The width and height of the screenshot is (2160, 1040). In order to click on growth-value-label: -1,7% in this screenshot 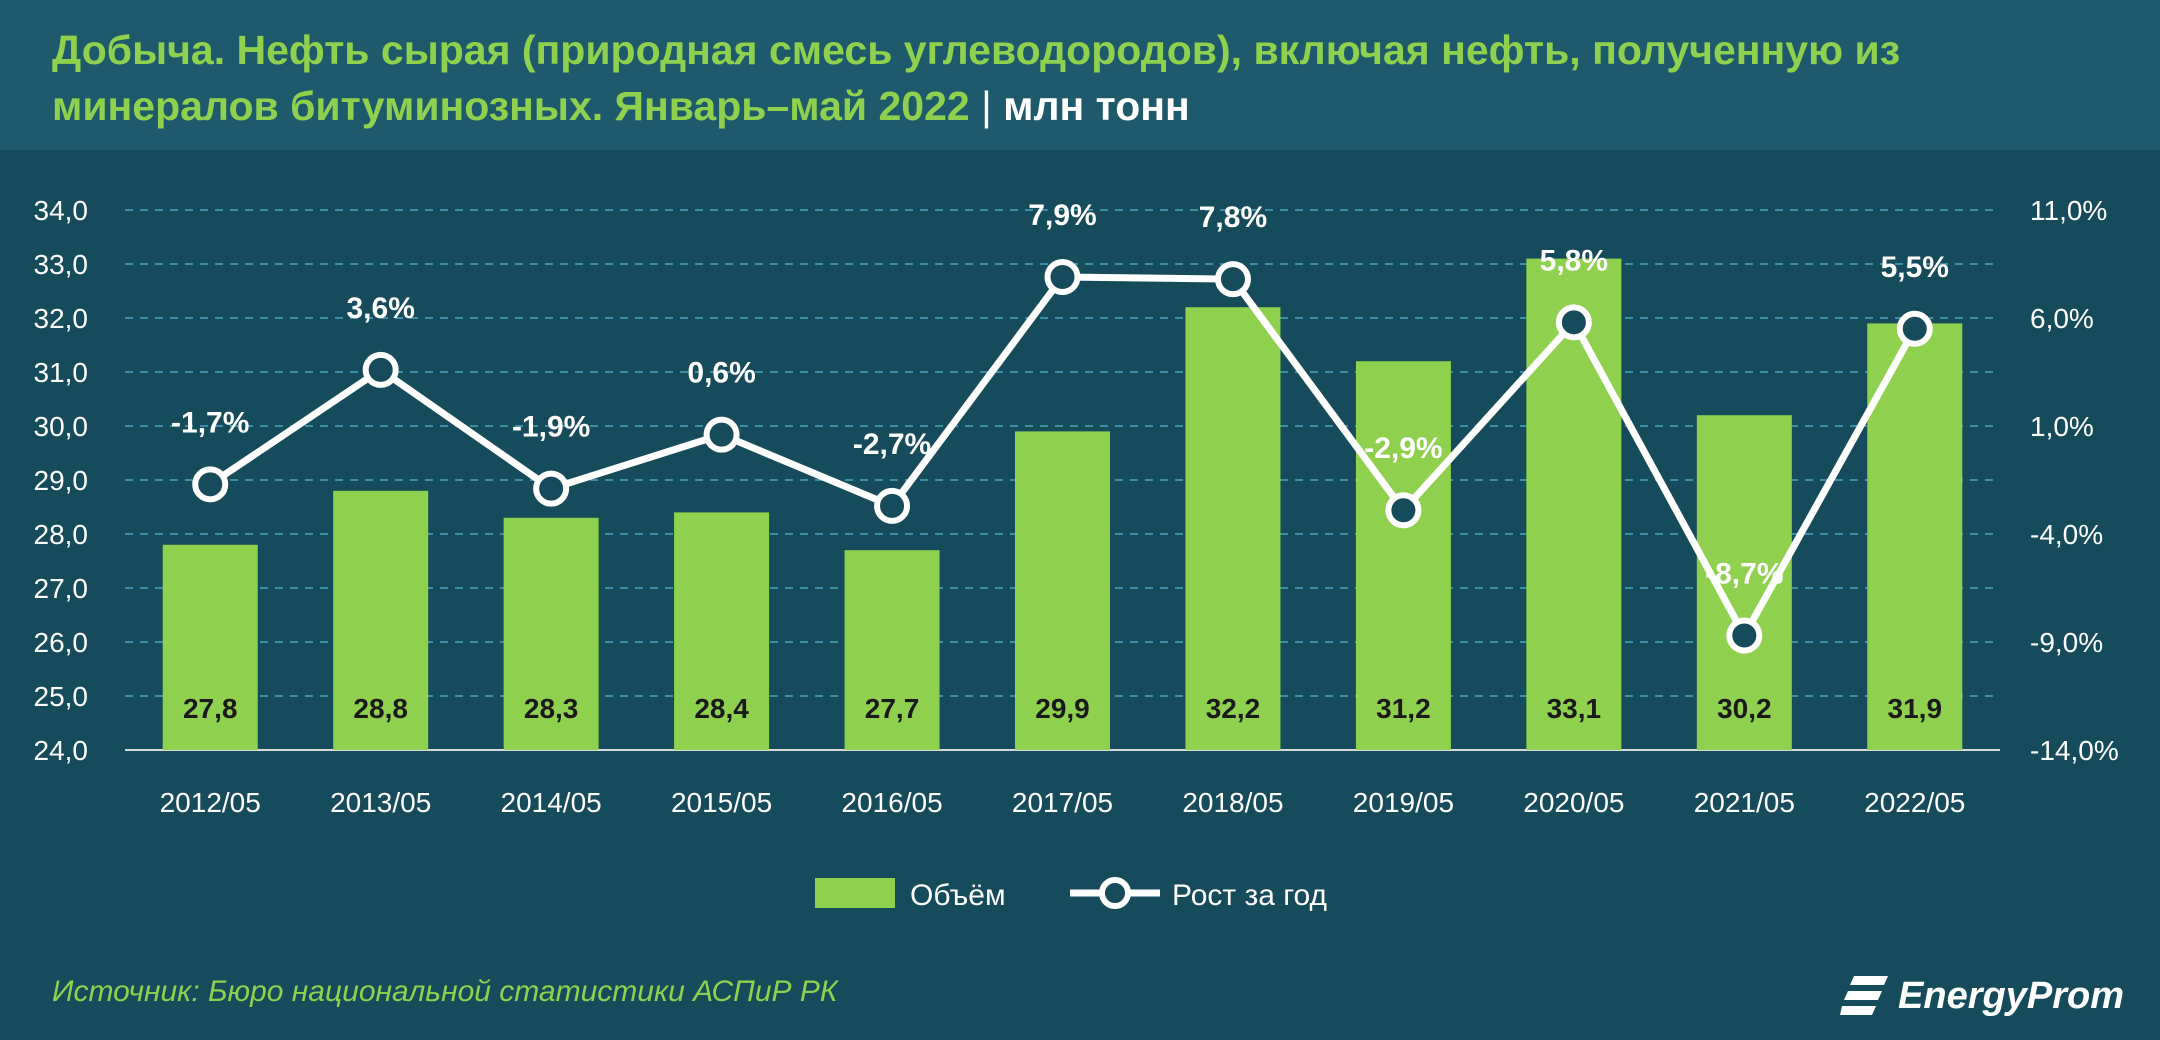, I will do `click(210, 422)`.